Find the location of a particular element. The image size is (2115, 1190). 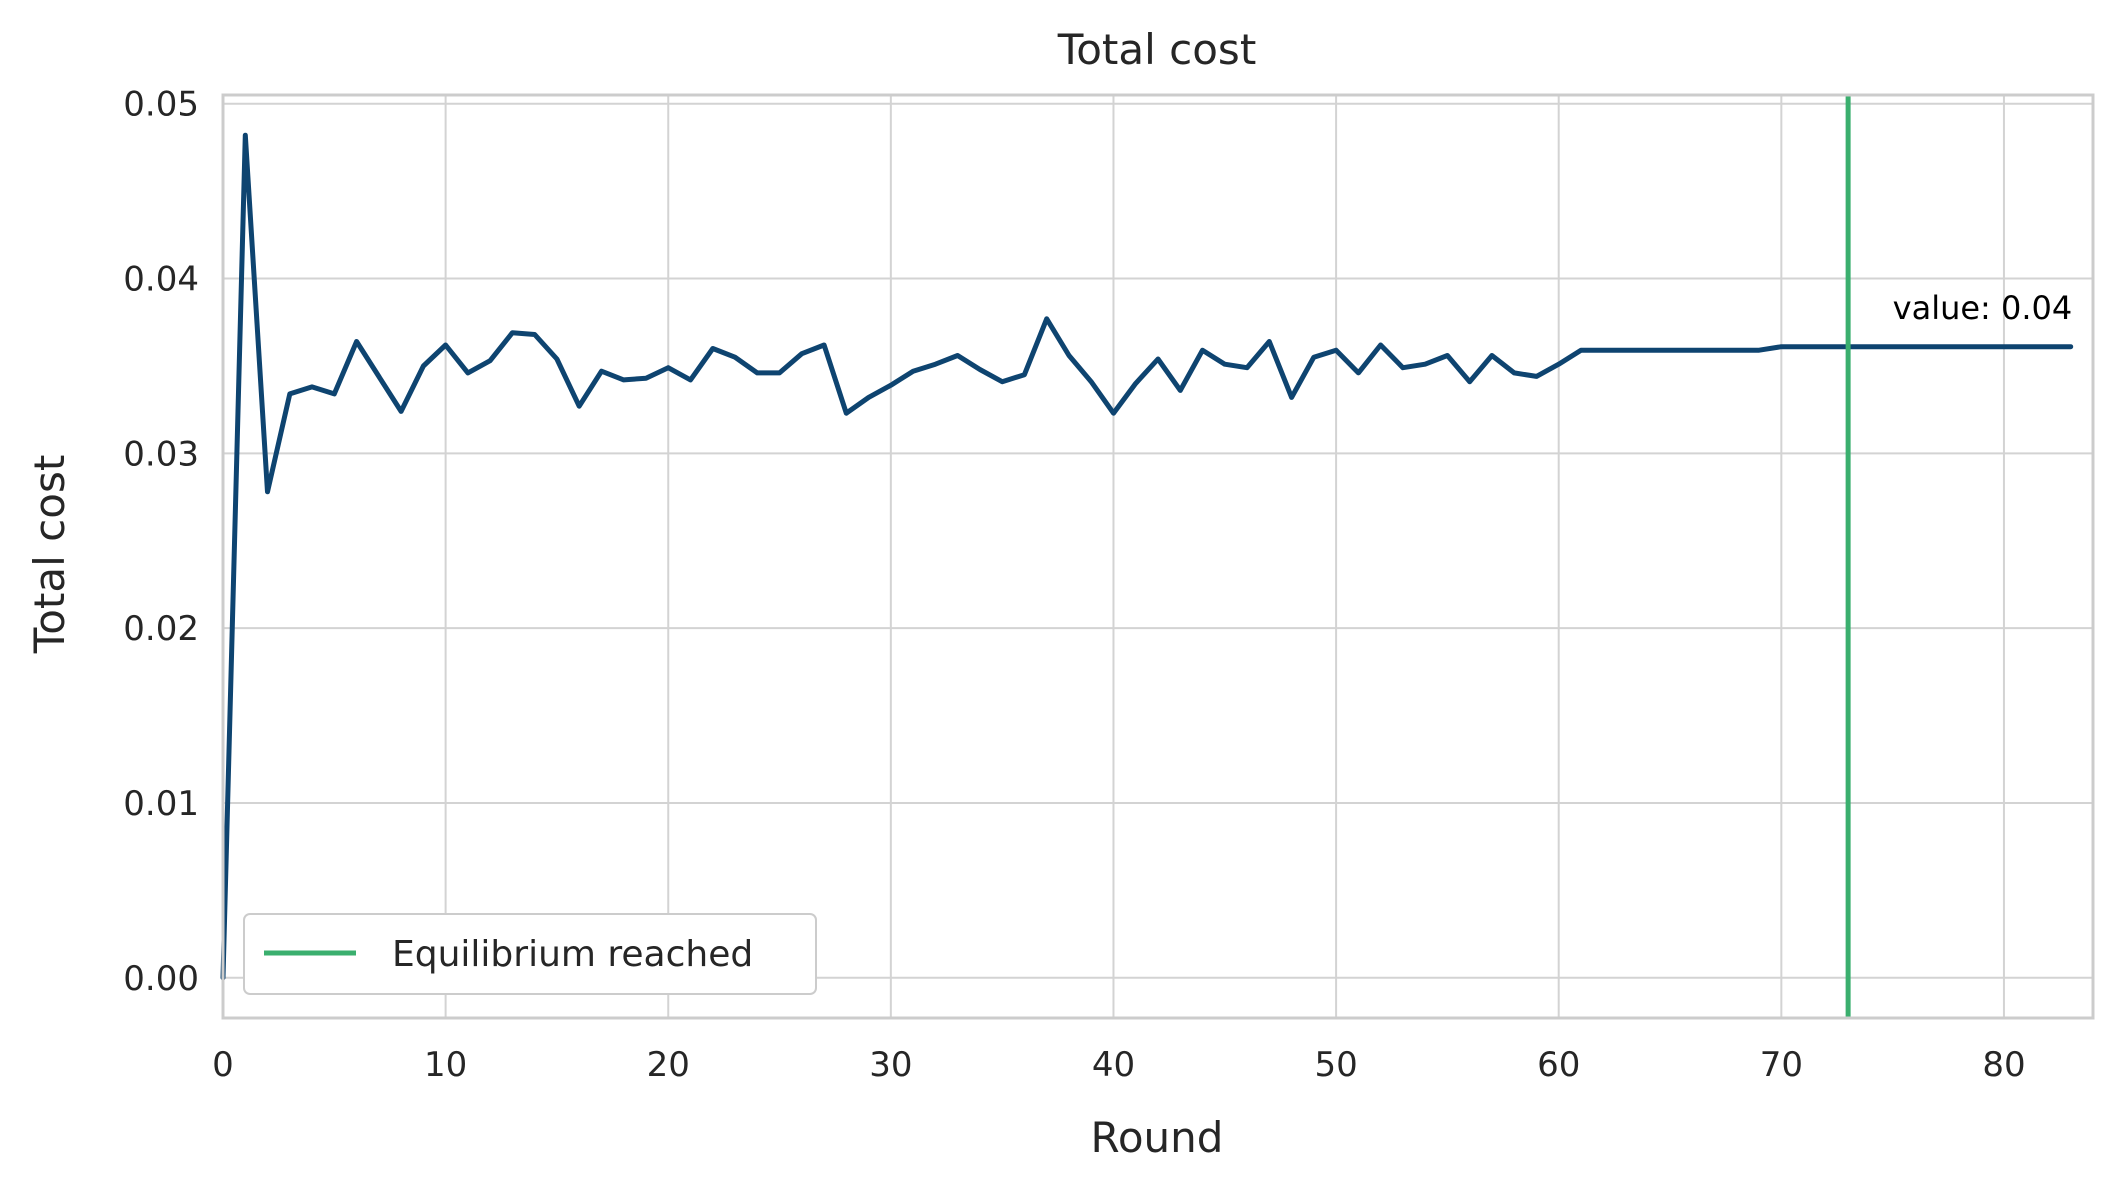

y-axis-title: Total cost is located at coordinates (49, 555).